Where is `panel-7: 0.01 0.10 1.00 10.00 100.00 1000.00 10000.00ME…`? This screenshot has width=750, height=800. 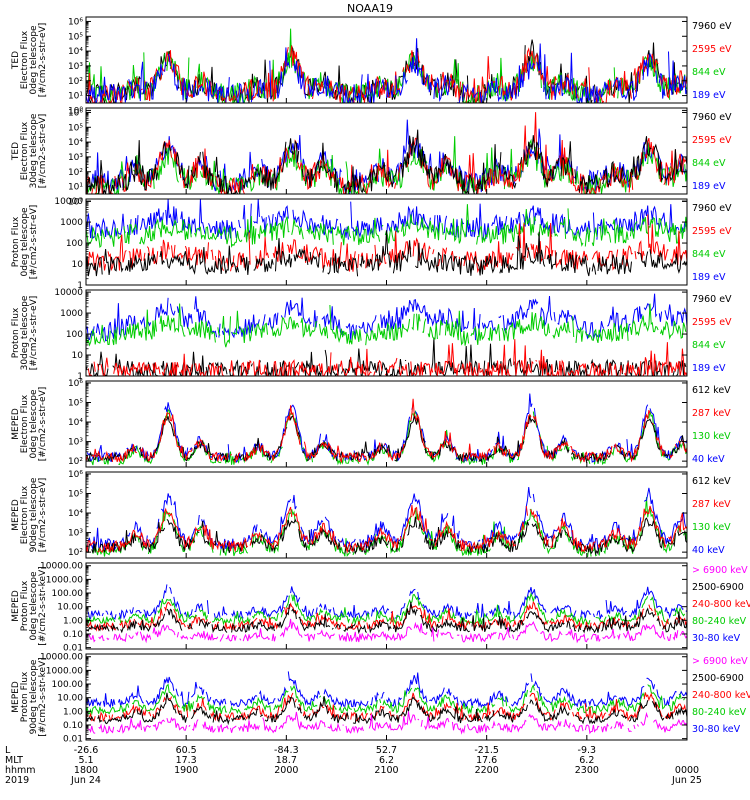 panel-7: 0.01 0.10 1.00 10.00 100.00 1000.00 10000.00ME… is located at coordinates (380, 608).